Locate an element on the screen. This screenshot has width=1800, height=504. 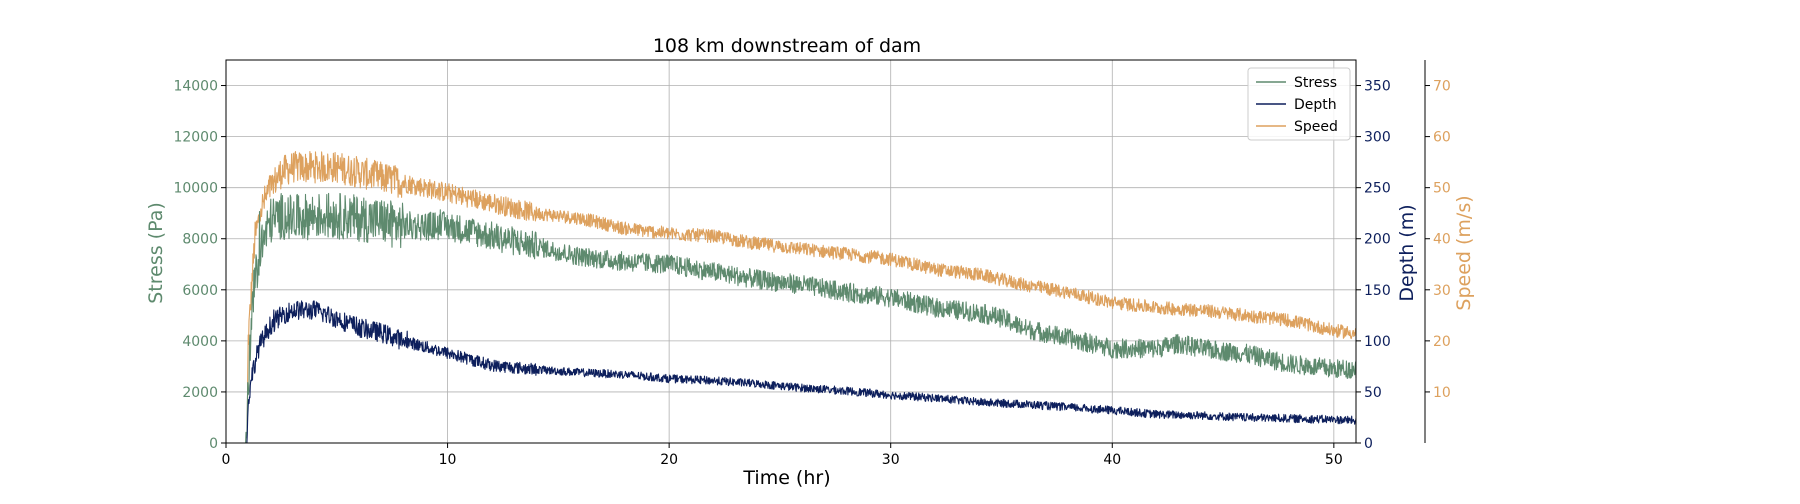
stress-tick-label: 6000 is located at coordinates (200, 291).